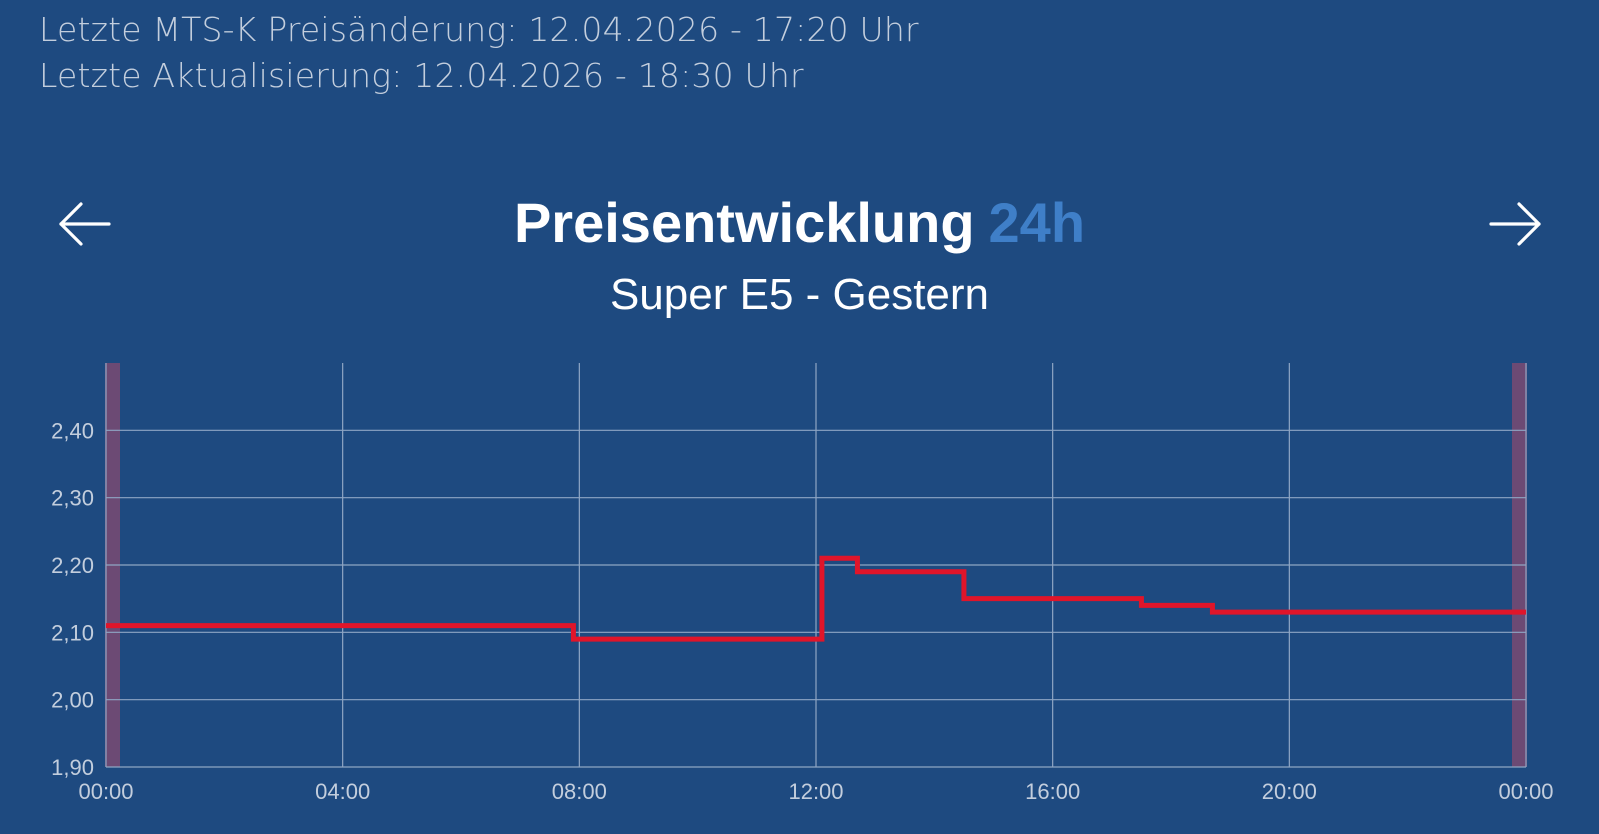  Describe the element at coordinates (816, 598) in the screenshot. I see `price-series-line` at that location.